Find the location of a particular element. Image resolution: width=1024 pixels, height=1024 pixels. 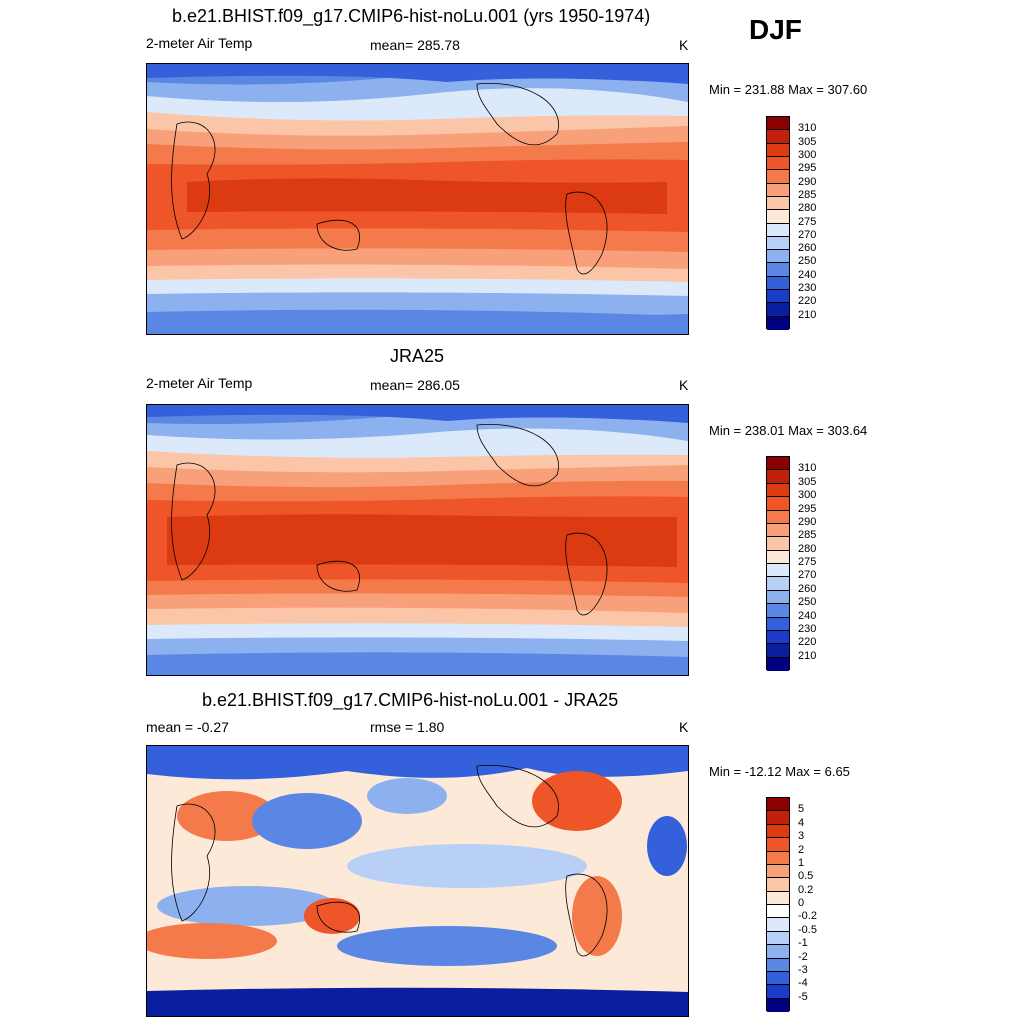

panel2-map is located at coordinates (417, 540).